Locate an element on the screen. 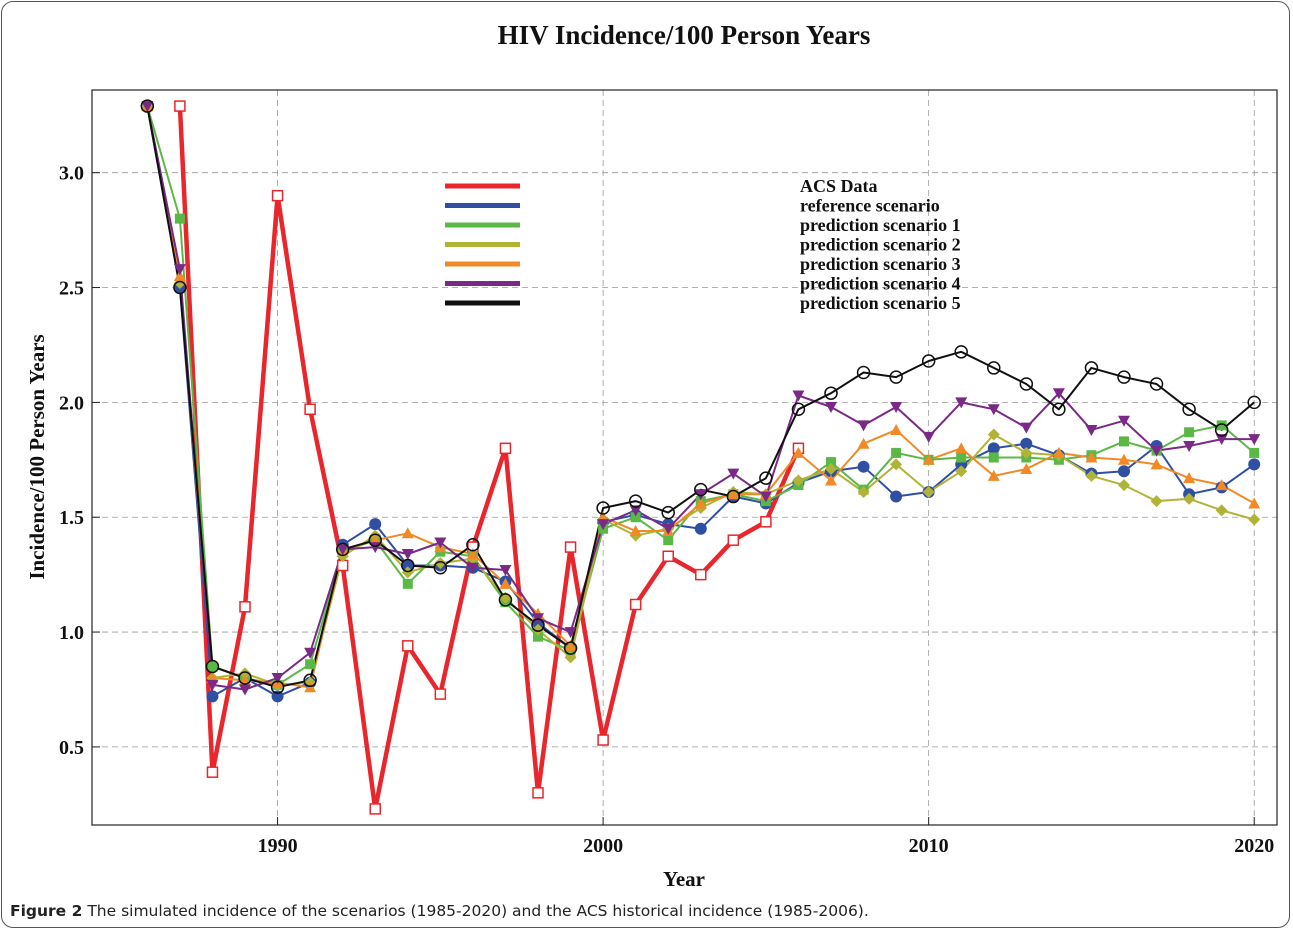 This screenshot has height=931, width=1293. legend-label: reference scenario is located at coordinates (870, 206).